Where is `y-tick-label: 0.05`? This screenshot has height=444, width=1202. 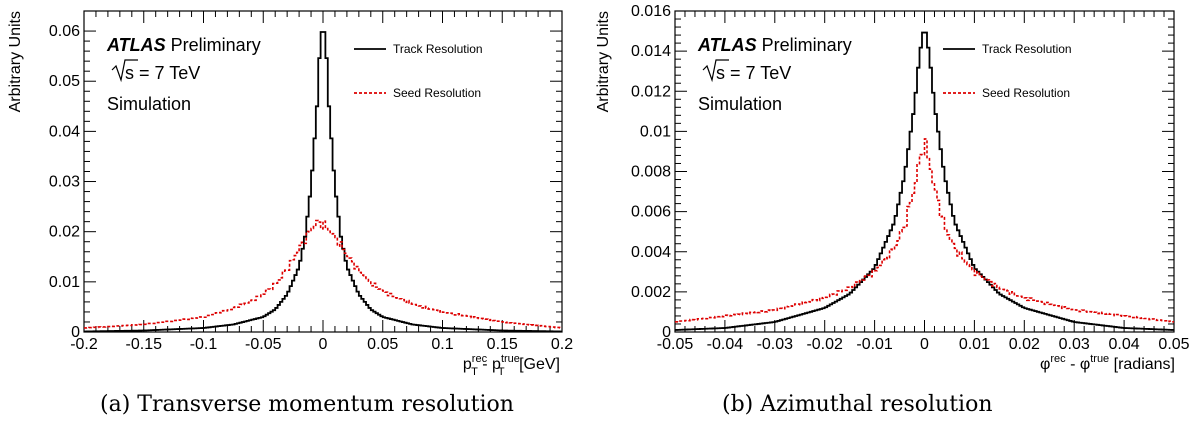
y-tick-label: 0.05 is located at coordinates (64, 81).